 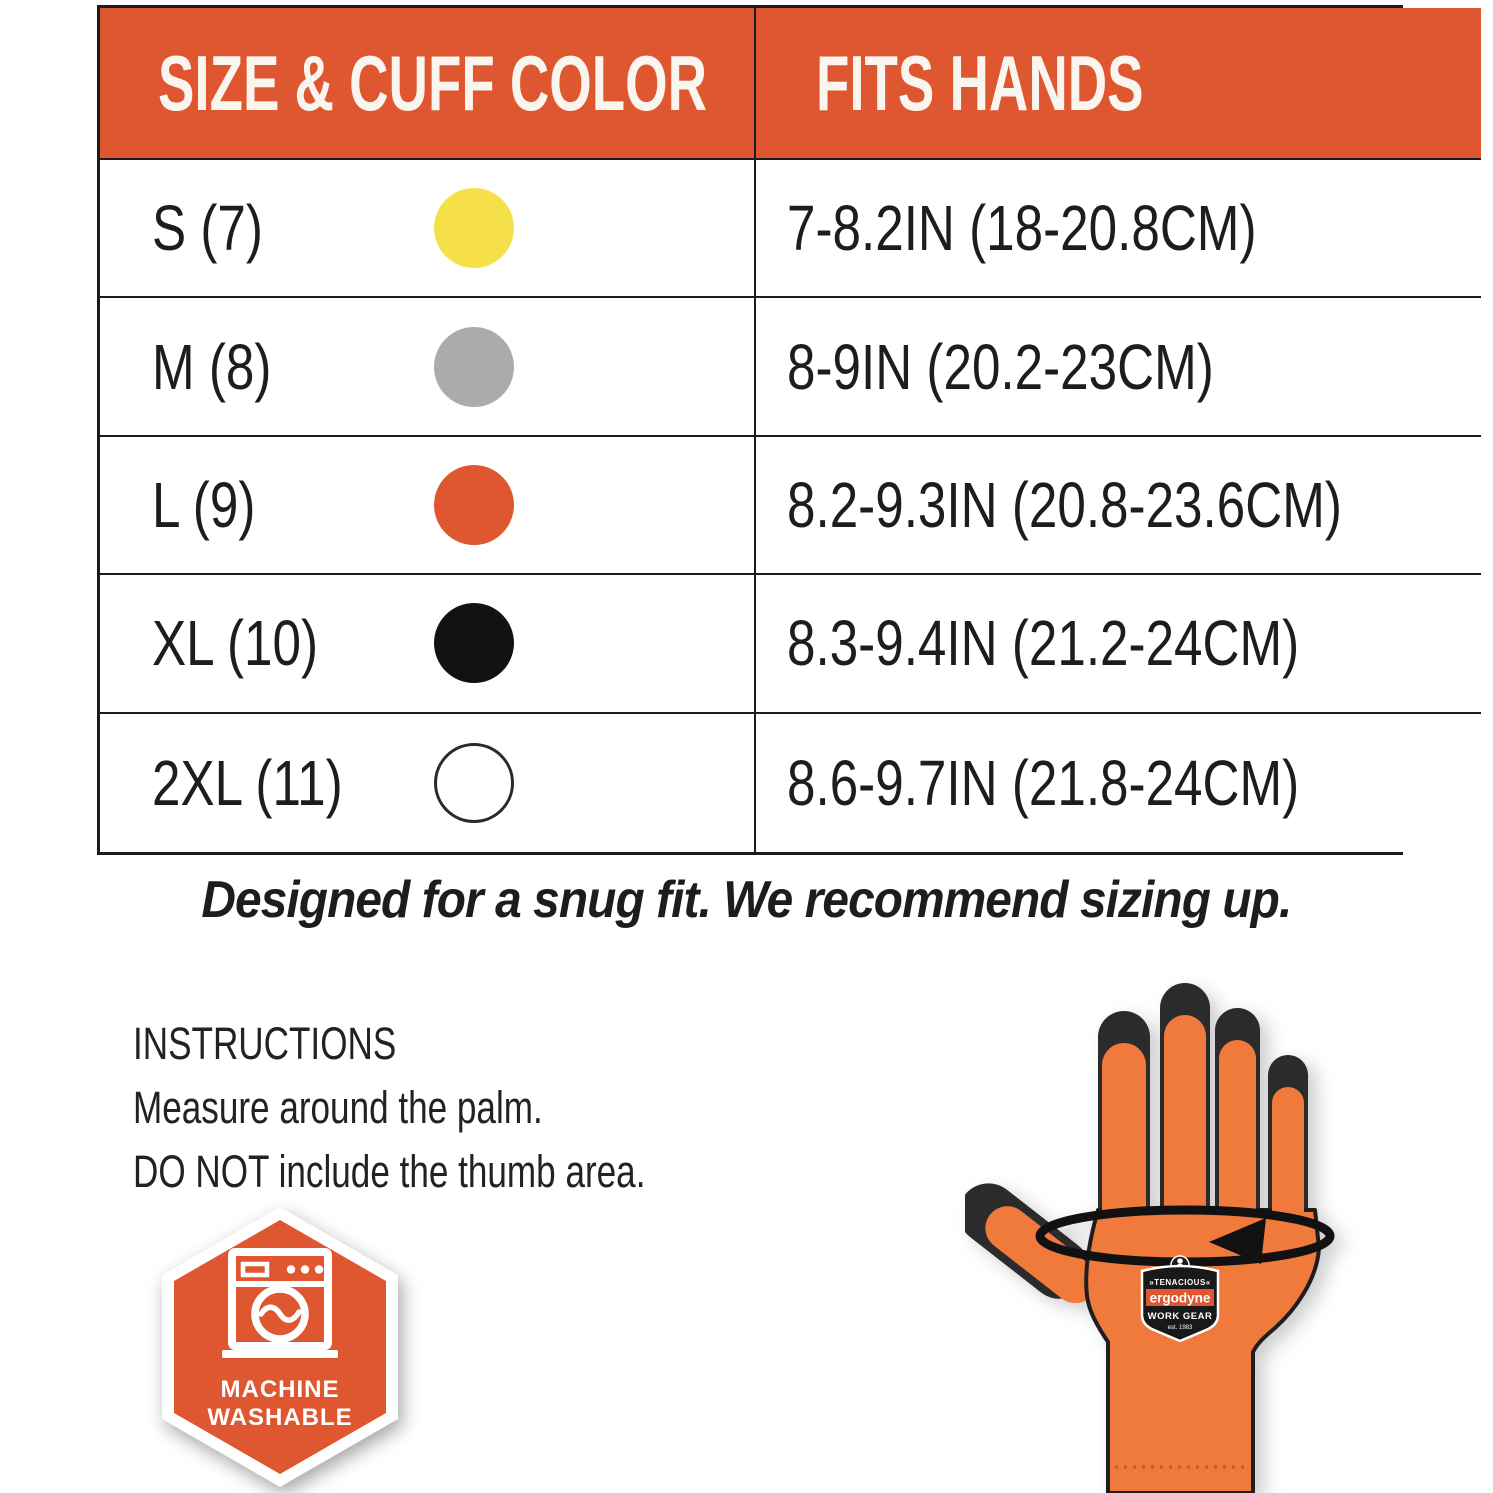 I want to click on ergodyne-tenacious-label: »TENACIOUS«, so click(x=1180, y=1282).